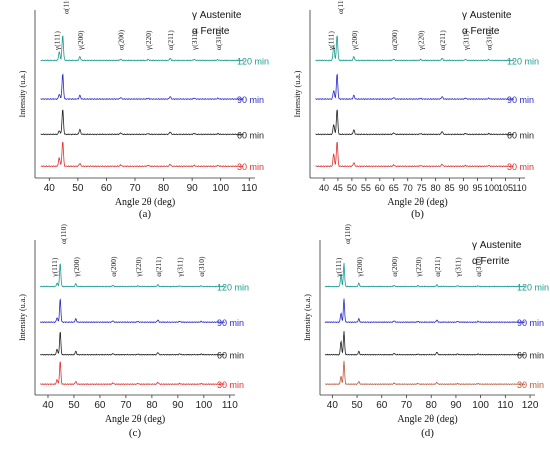  What do you see at coordinates (417, 214) in the screenshot?
I see `panel-label: (b)` at bounding box center [417, 214].